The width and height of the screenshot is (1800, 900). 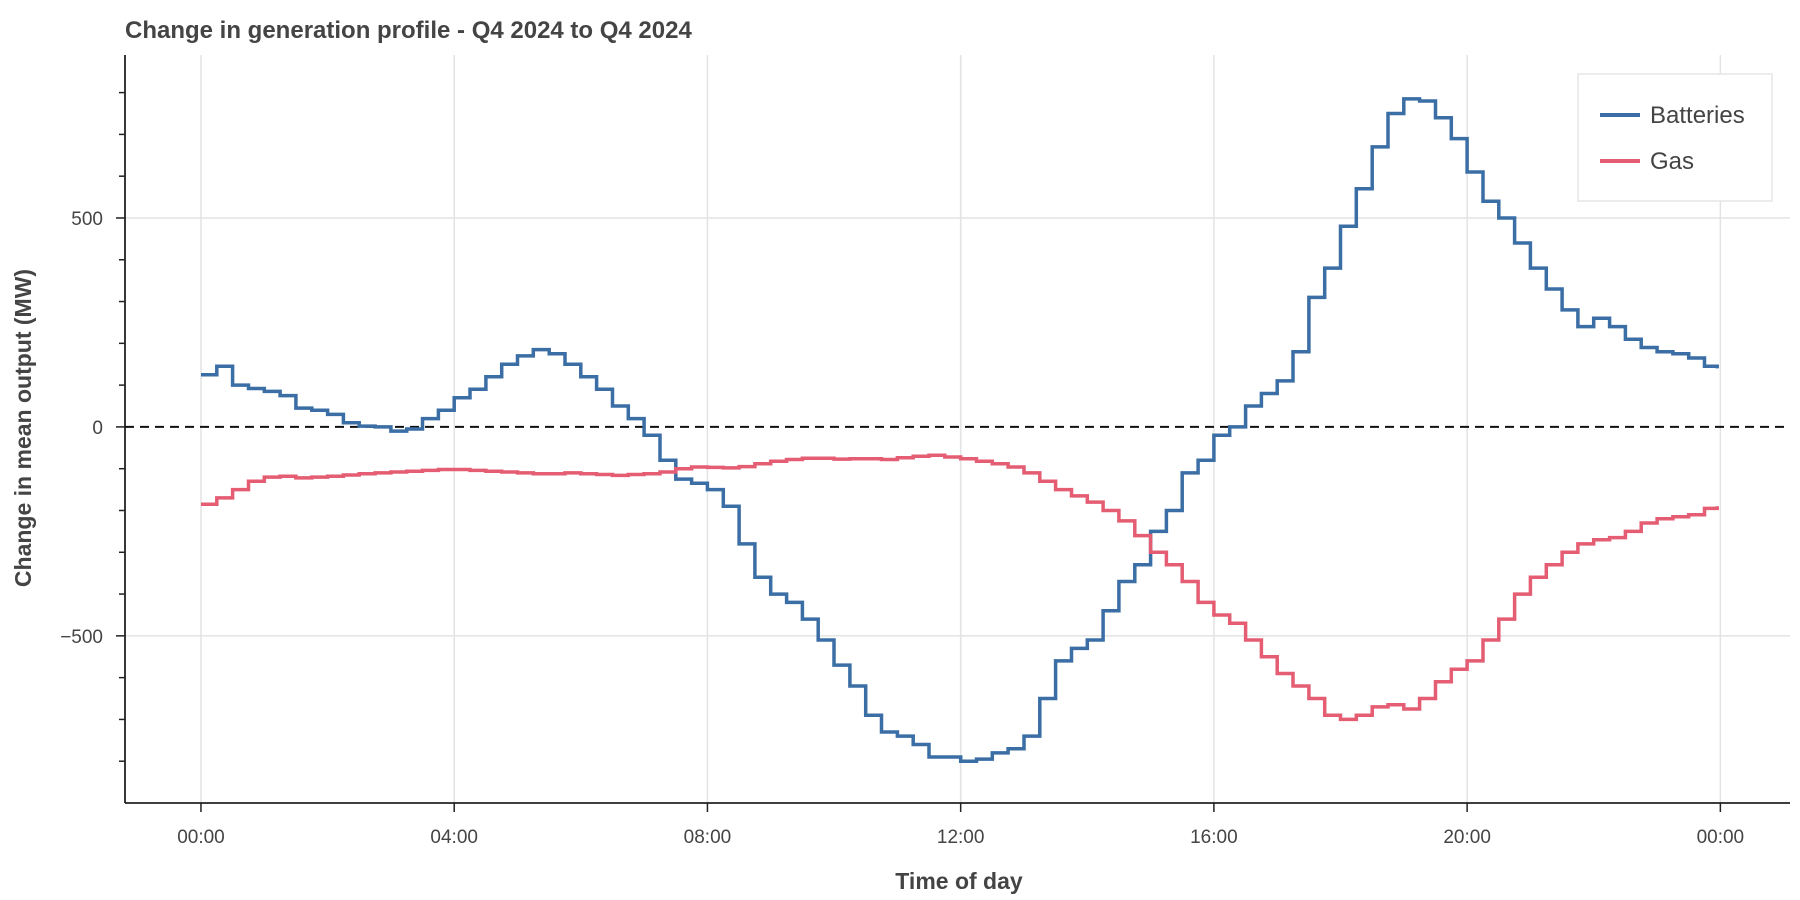 I want to click on legend-label-batteries: Batteries, so click(x=1697, y=115).